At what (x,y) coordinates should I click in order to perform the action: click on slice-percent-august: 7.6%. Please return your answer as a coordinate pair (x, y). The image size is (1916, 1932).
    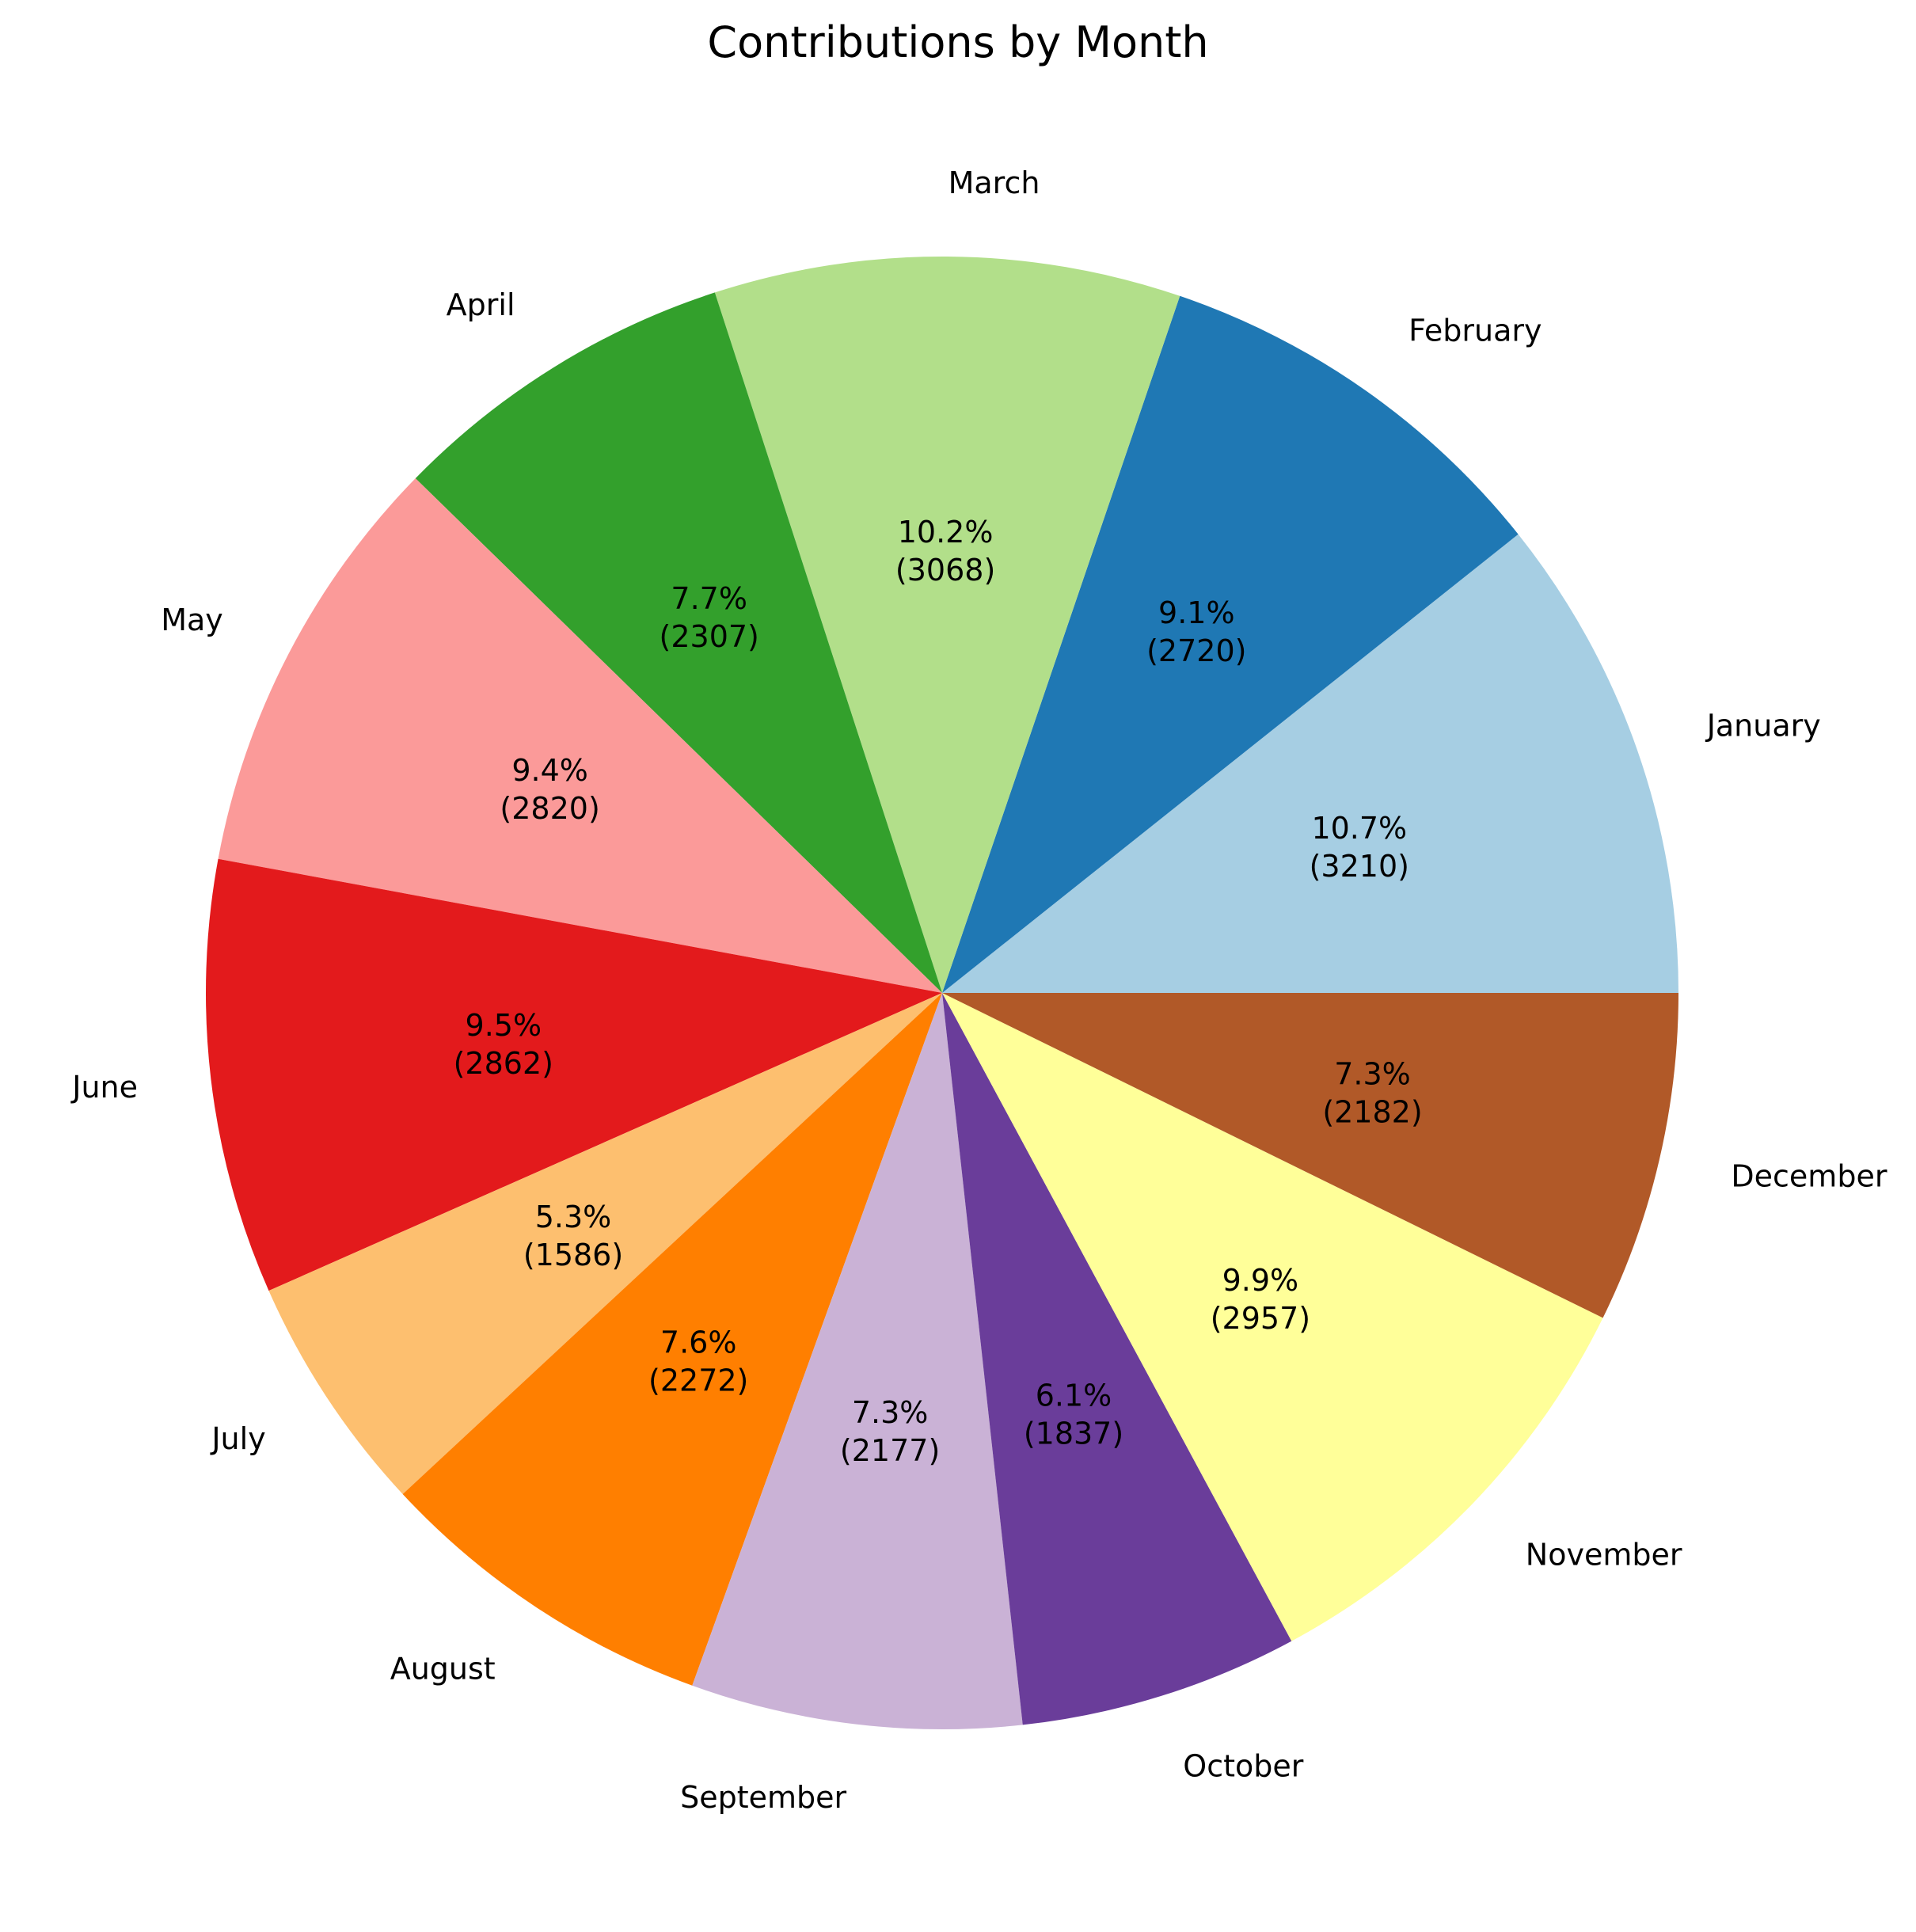
    Looking at the image, I should click on (698, 1343).